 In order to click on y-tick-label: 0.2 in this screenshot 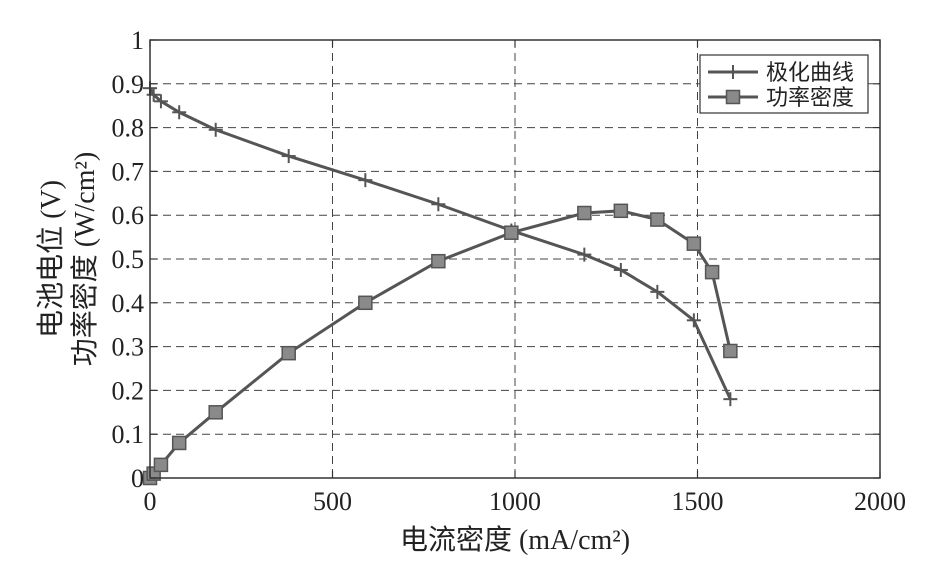, I will do `click(128, 390)`.